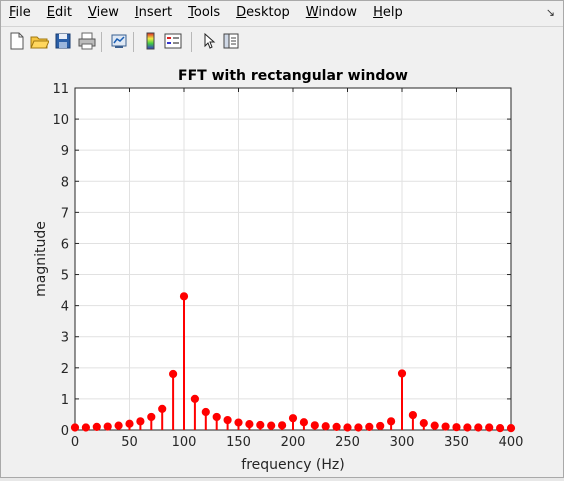 This screenshot has height=481, width=564. Describe the element at coordinates (293, 76) in the screenshot. I see `chart-title: FFT with rectangular window` at that location.